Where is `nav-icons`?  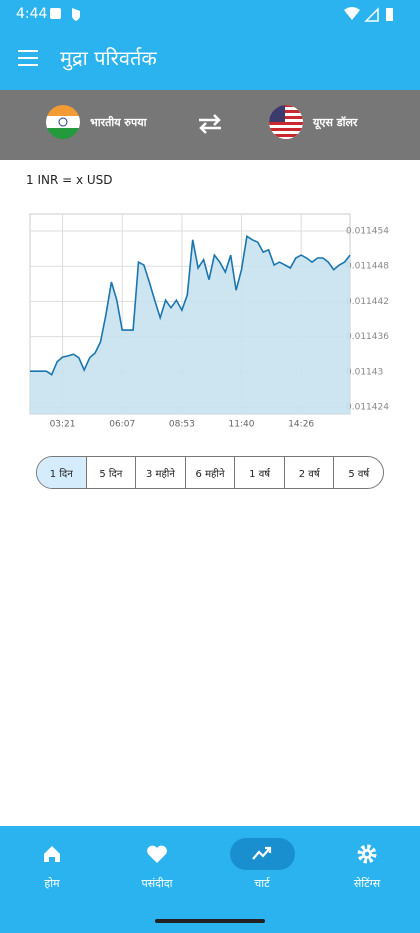 nav-icons is located at coordinates (210, 880).